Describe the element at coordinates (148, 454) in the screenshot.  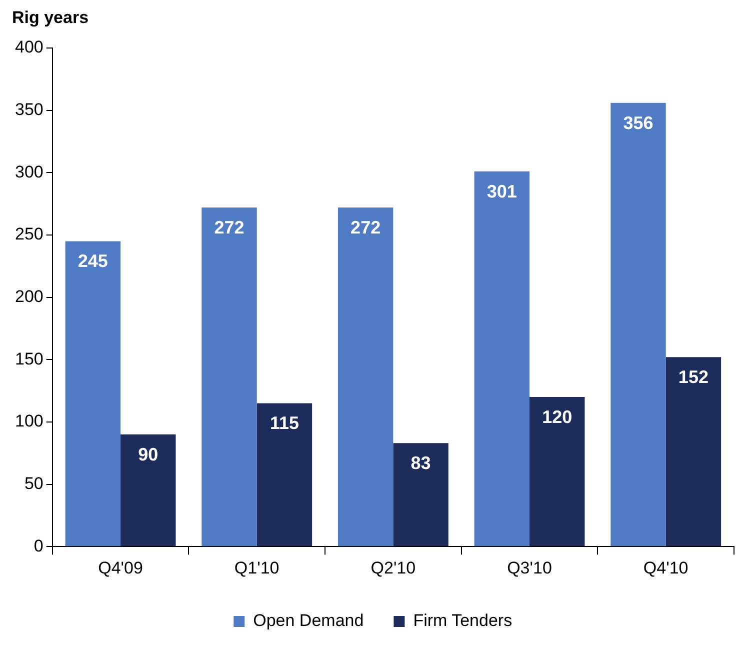
I see `data-label: 90` at that location.